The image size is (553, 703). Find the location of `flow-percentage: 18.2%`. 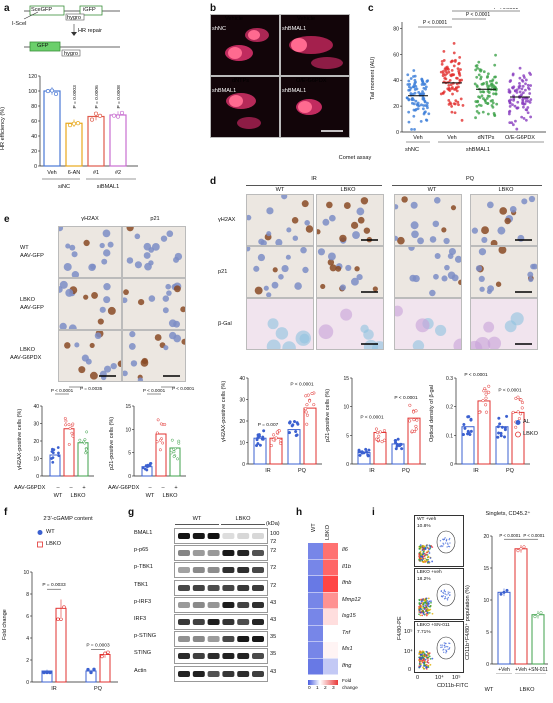

flow-percentage: 18.2% is located at coordinates (424, 579).